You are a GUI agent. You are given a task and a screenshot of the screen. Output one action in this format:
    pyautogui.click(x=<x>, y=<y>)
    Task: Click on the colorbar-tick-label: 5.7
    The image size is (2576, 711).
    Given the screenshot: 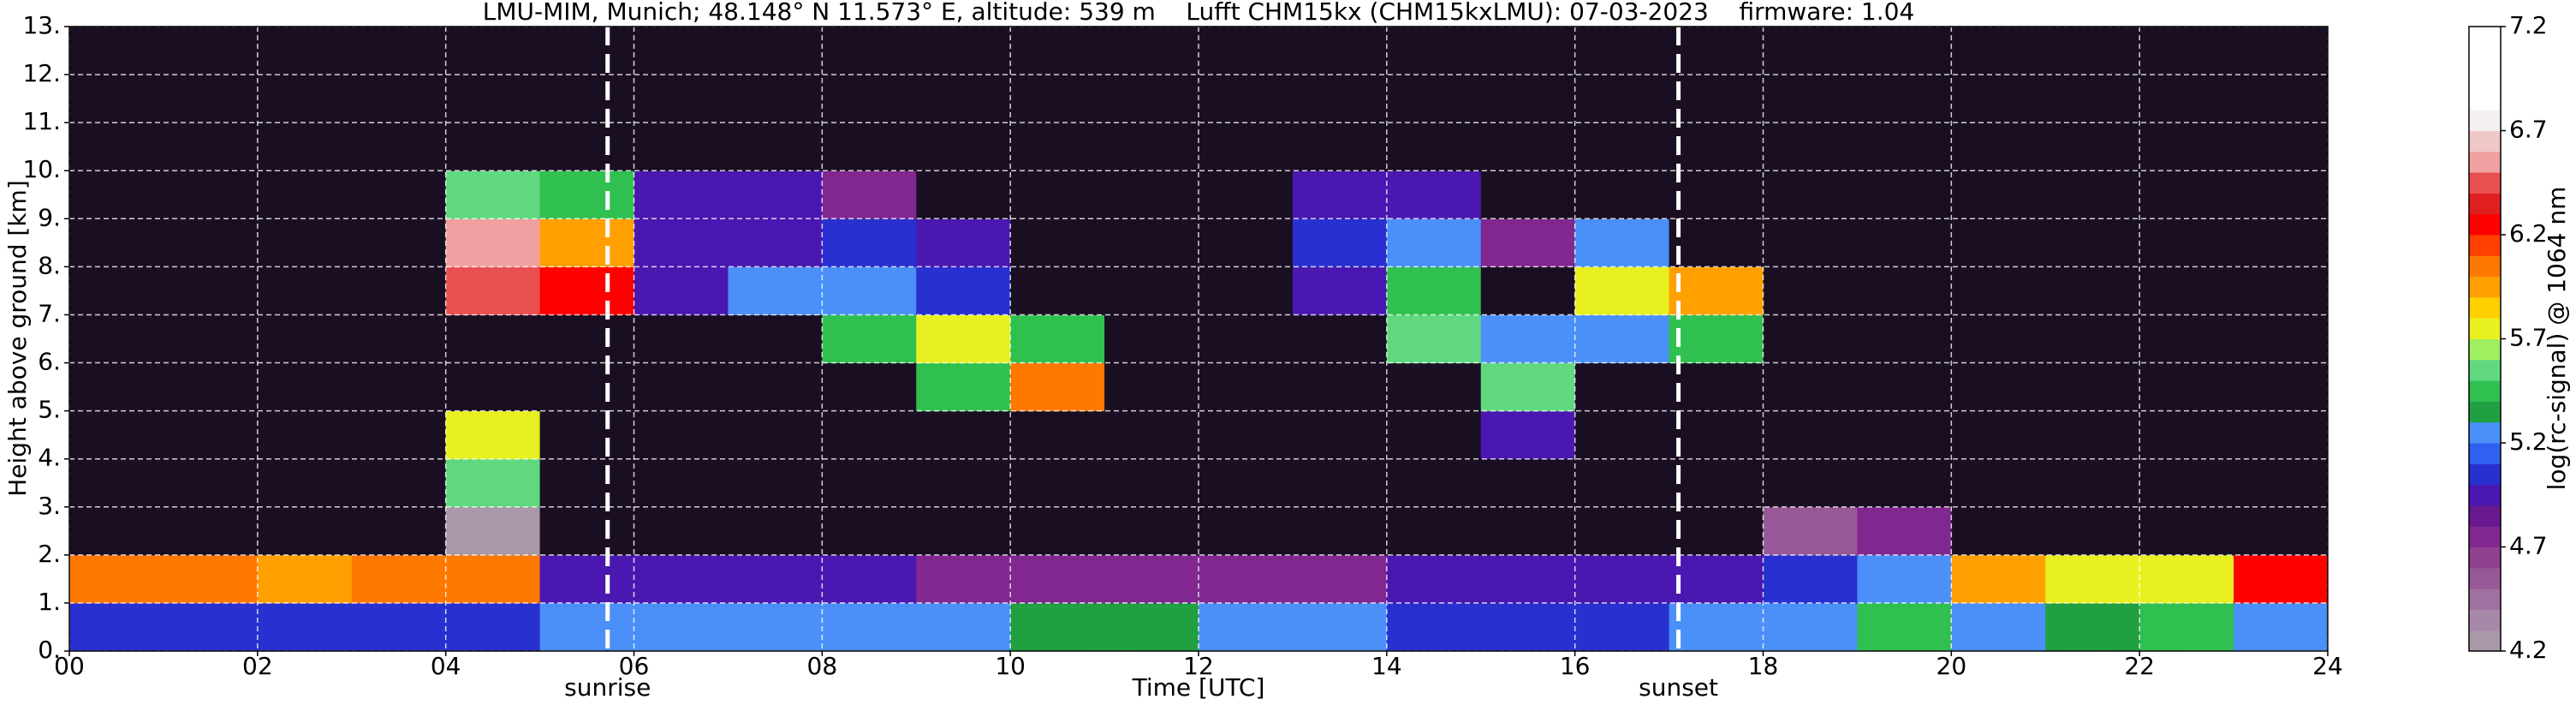 What is the action you would take?
    pyautogui.click(x=2529, y=338)
    